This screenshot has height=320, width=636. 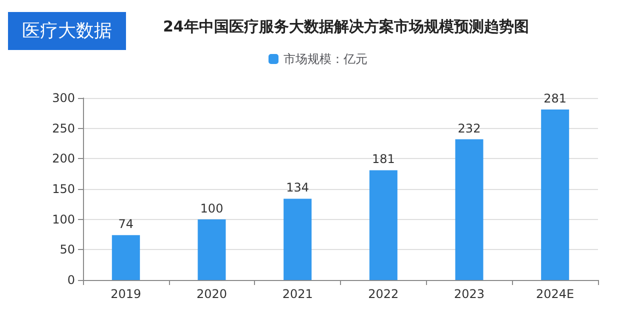 What do you see at coordinates (469, 294) in the screenshot?
I see `x-tick-label: 2023` at bounding box center [469, 294].